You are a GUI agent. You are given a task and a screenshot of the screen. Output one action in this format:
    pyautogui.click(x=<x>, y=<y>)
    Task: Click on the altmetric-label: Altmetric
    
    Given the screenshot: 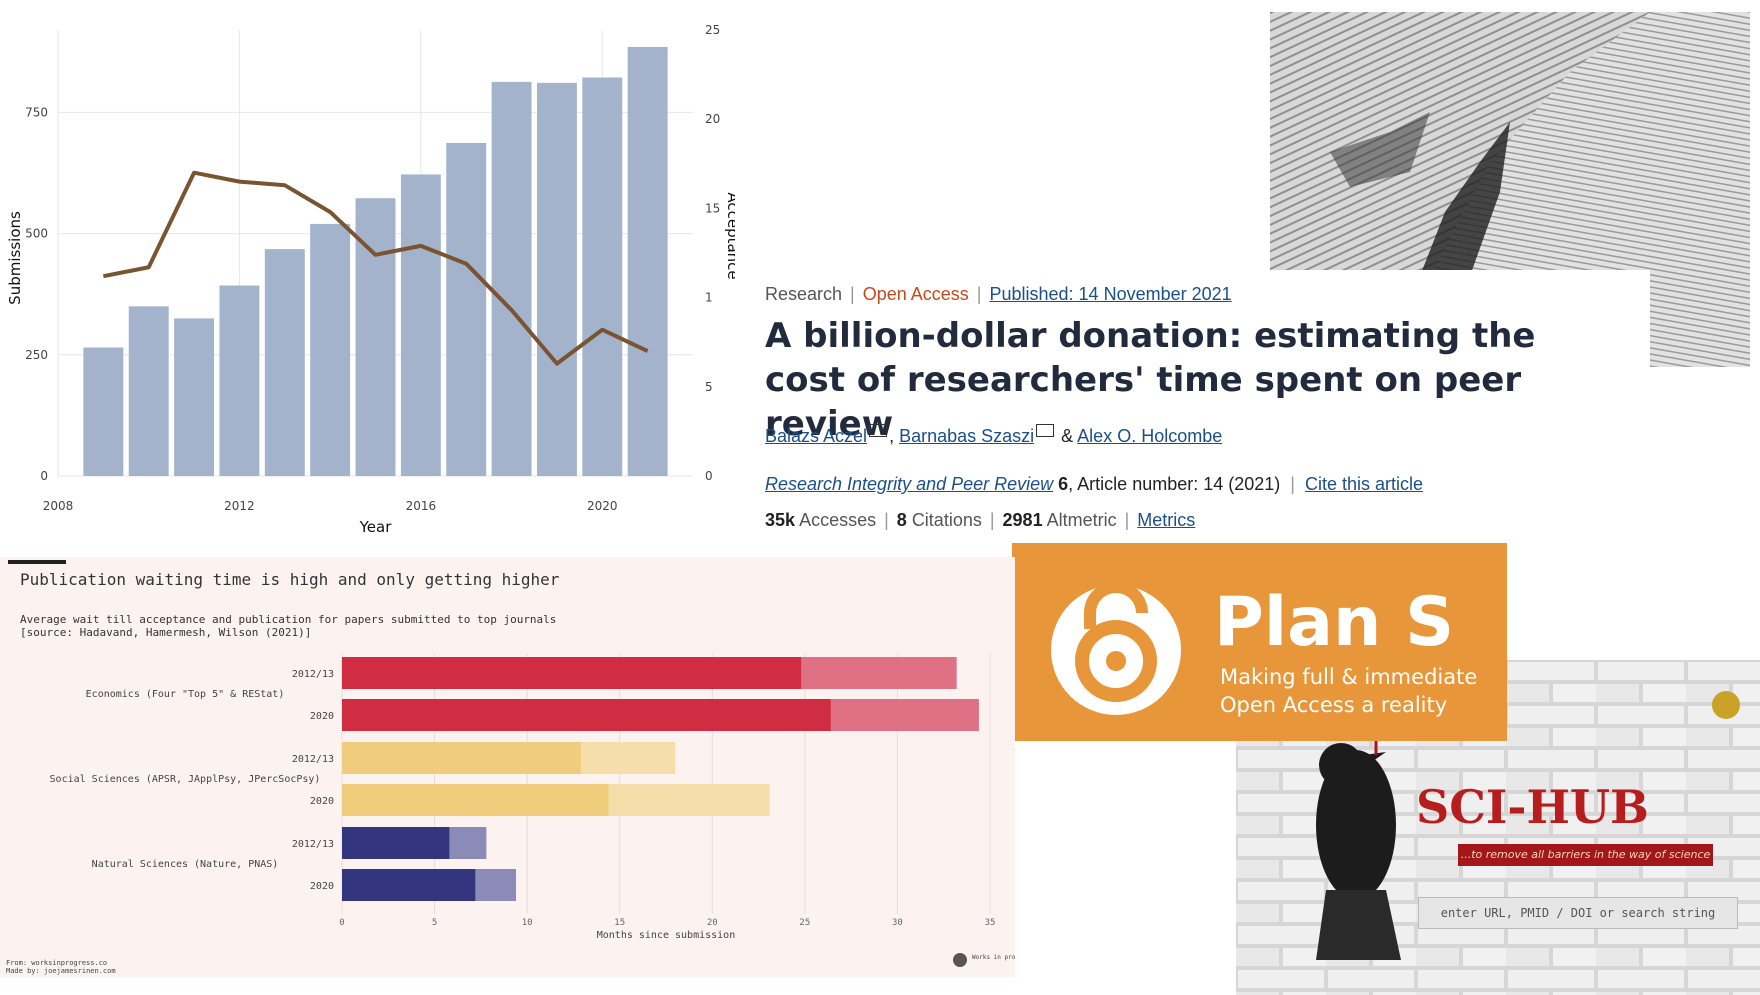 What is the action you would take?
    pyautogui.click(x=1081, y=520)
    